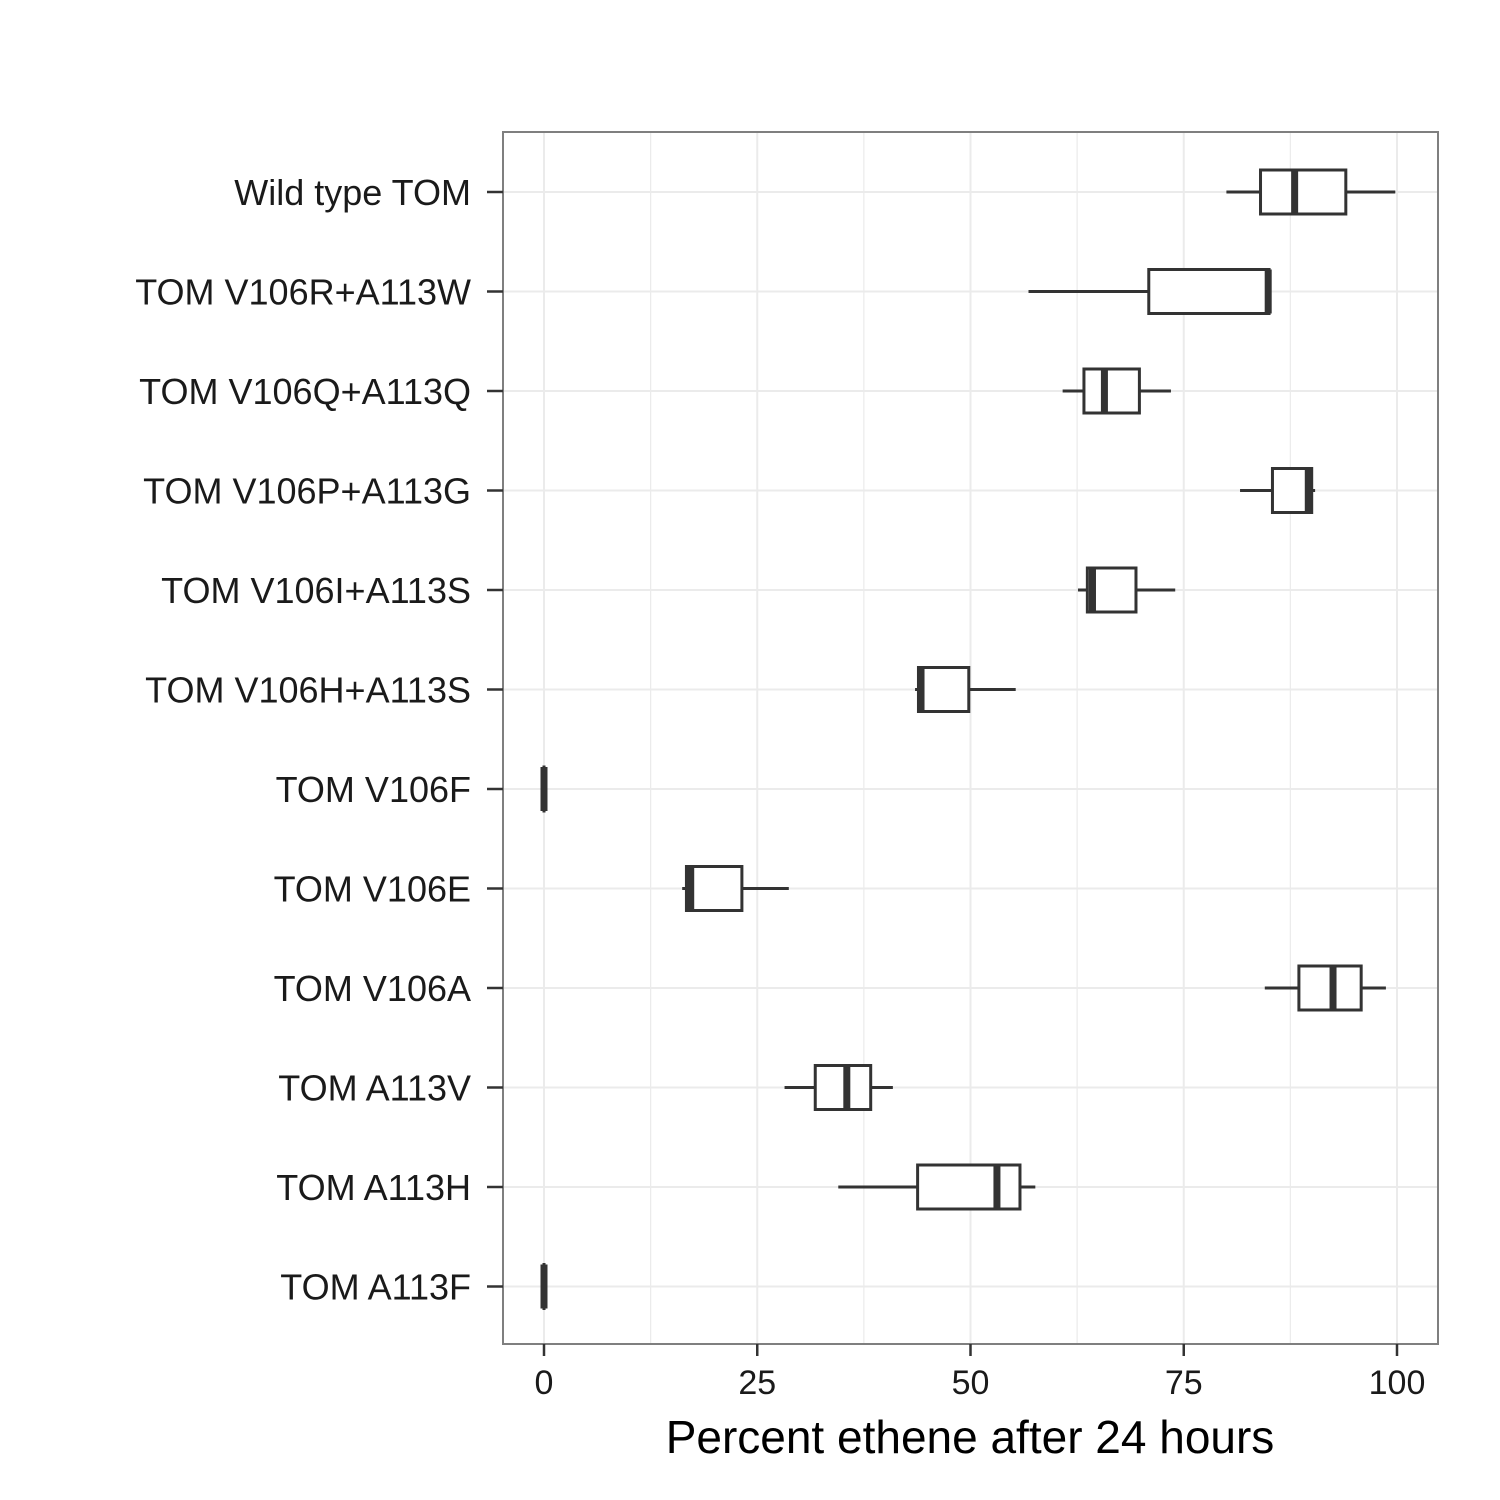 The height and width of the screenshot is (1500, 1500). I want to click on y-tick-label: TOM V106H+A113S, so click(308, 690).